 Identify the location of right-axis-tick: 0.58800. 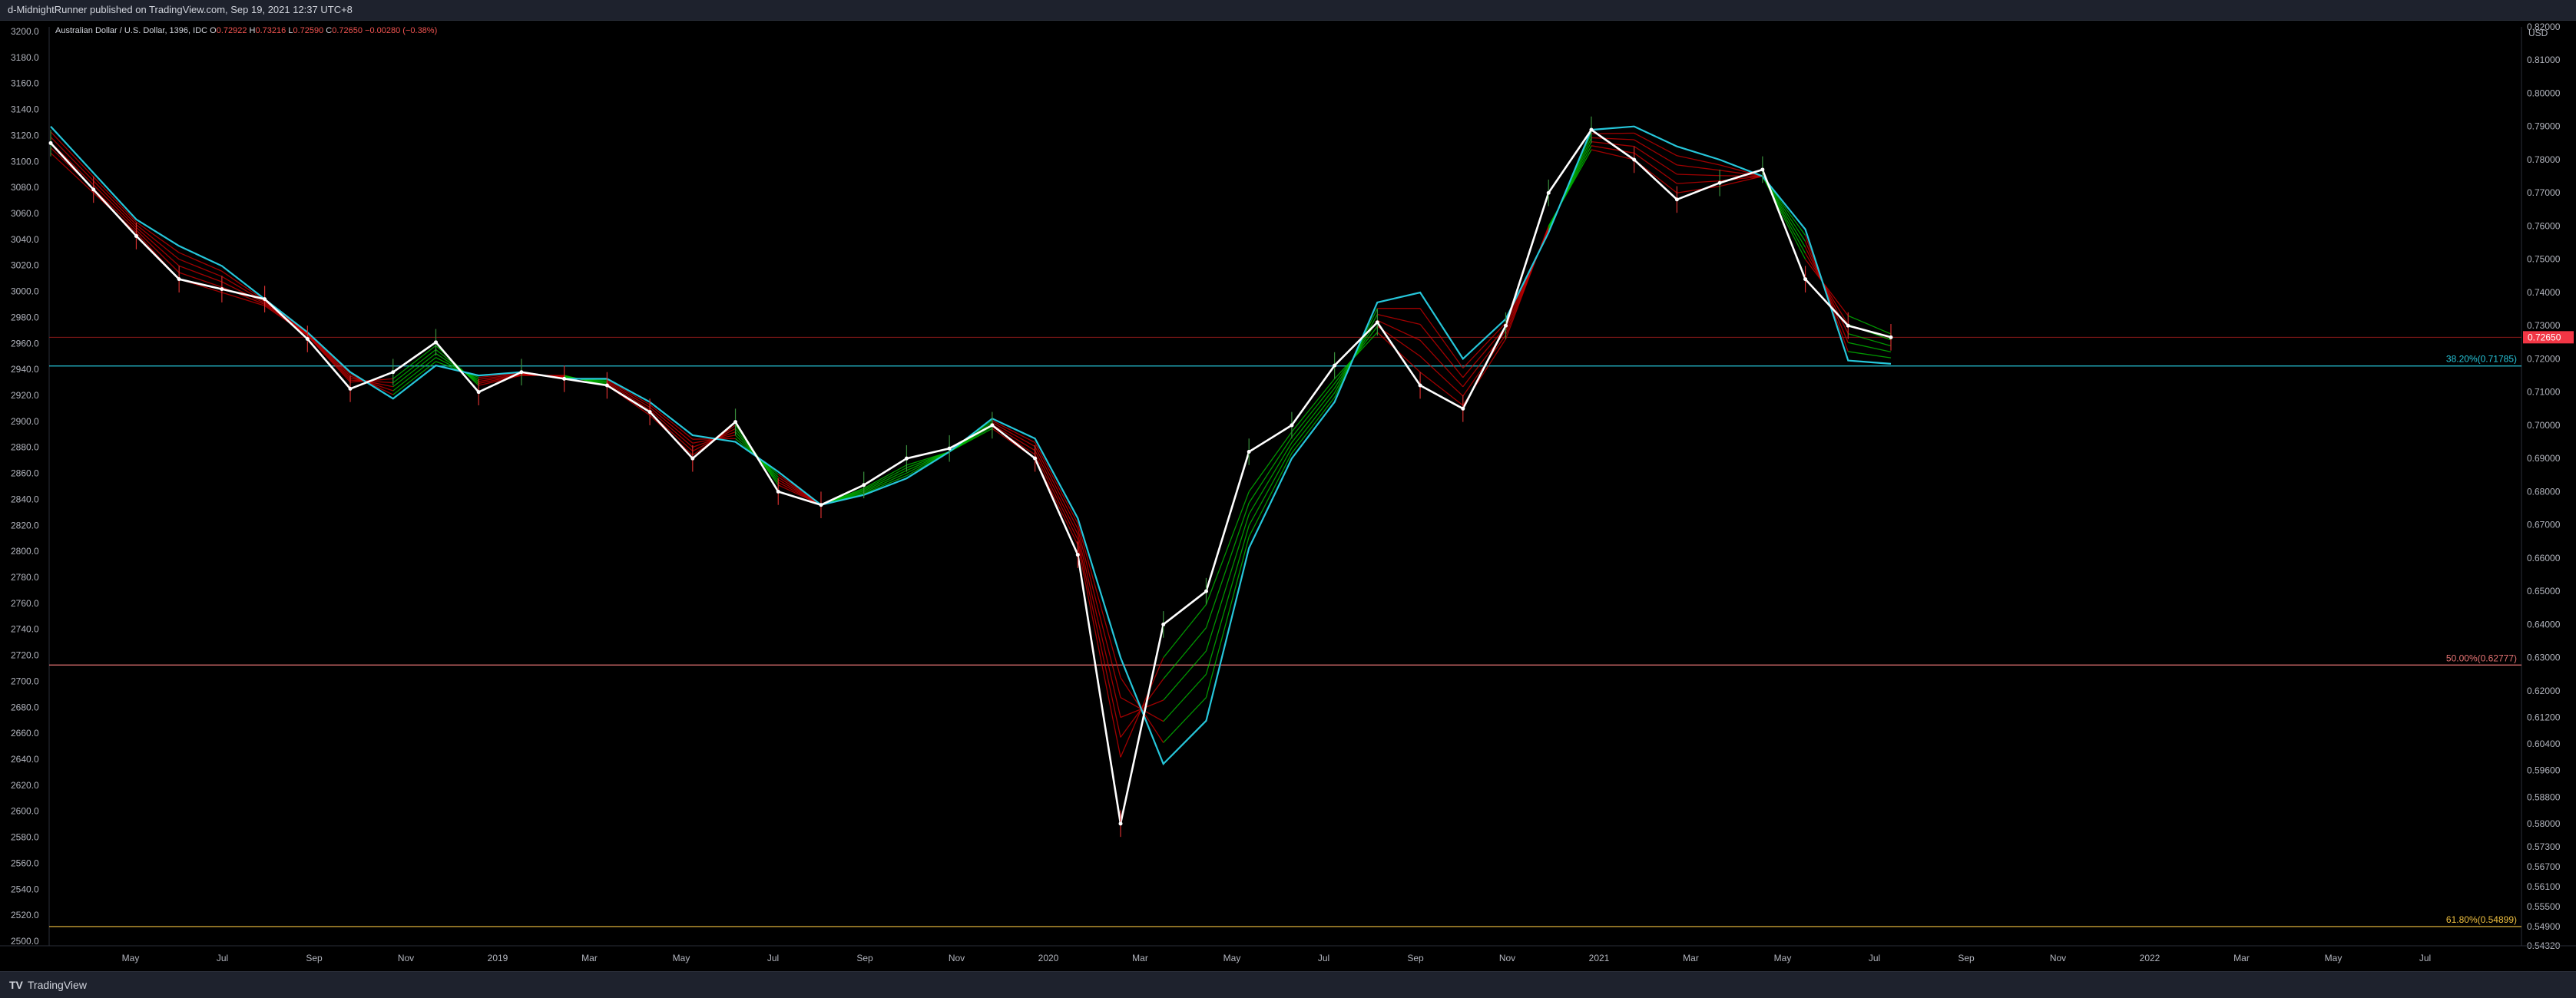
(2544, 796).